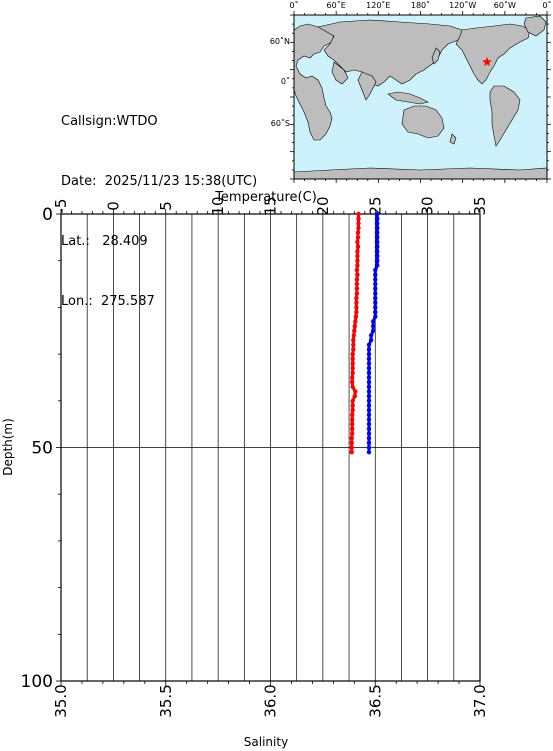 The height and width of the screenshot is (751, 553). I want to click on map-left-labels: 60˚N 0˚ 60˚S, so click(280, 82).